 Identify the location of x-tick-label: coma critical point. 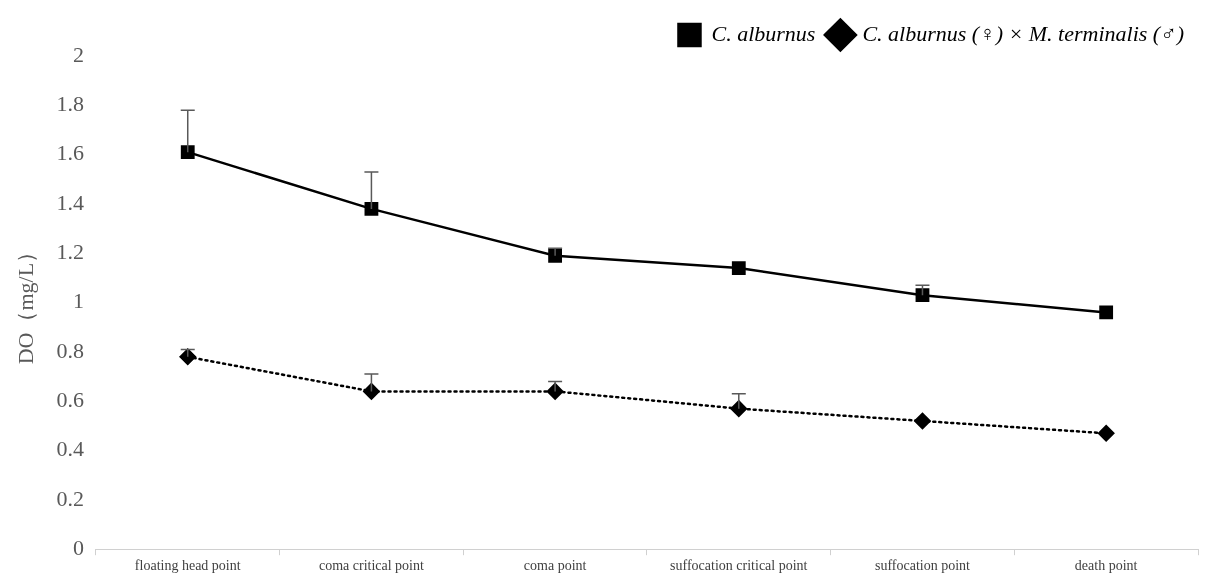
(371, 566).